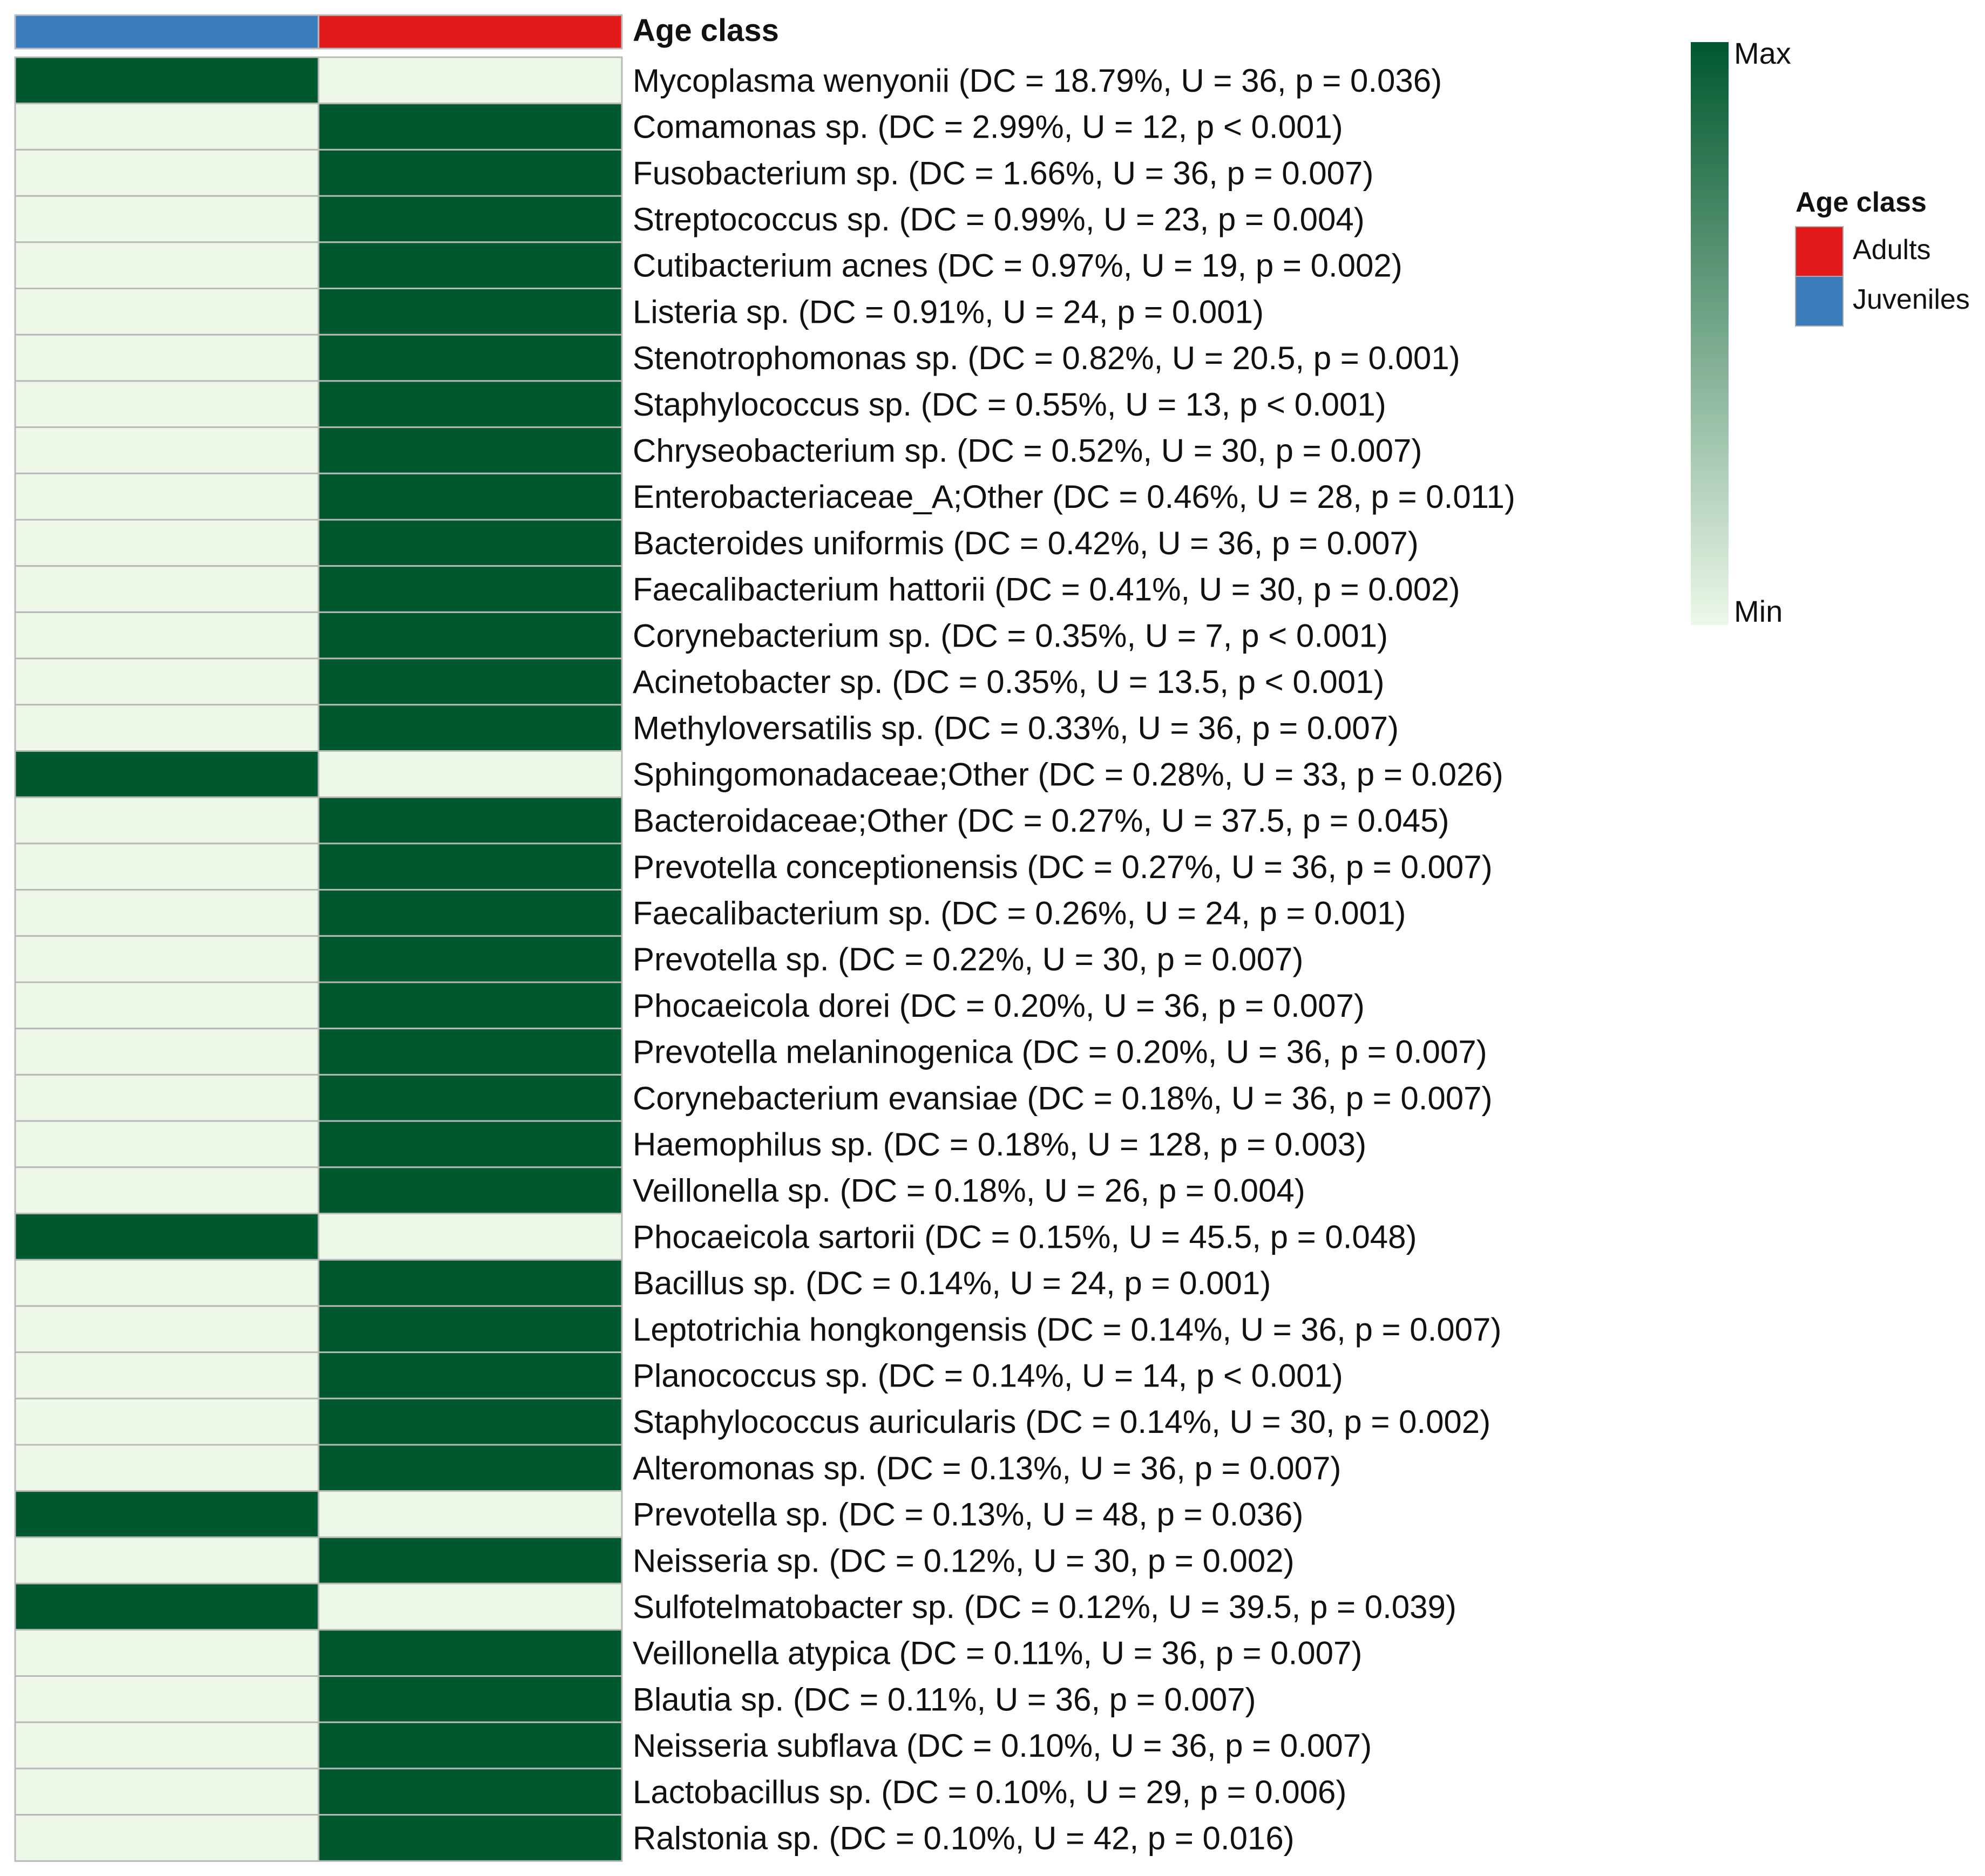 This screenshot has height=1876, width=1985. I want to click on legend-label-adults: Adults, so click(1892, 250).